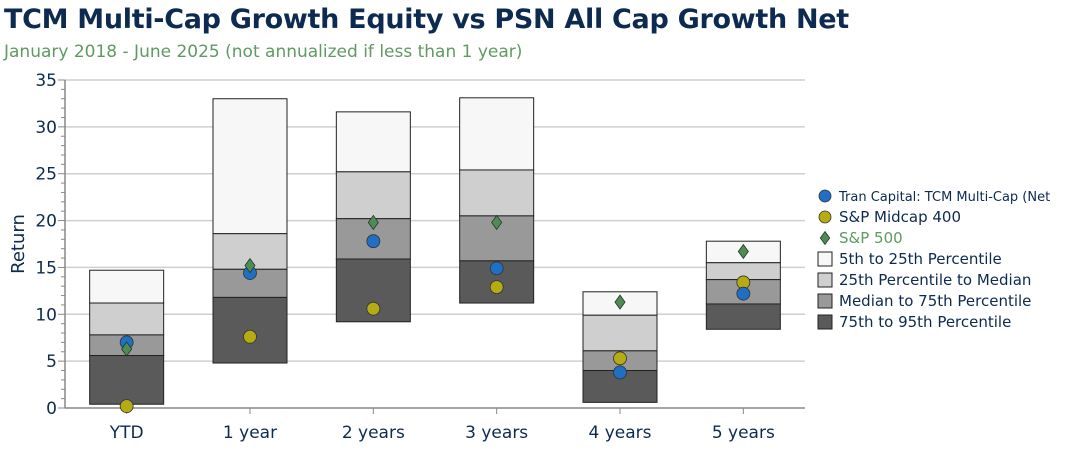 The height and width of the screenshot is (451, 1067). What do you see at coordinates (935, 301) in the screenshot?
I see `legend-label: Median to 75th Percentile` at bounding box center [935, 301].